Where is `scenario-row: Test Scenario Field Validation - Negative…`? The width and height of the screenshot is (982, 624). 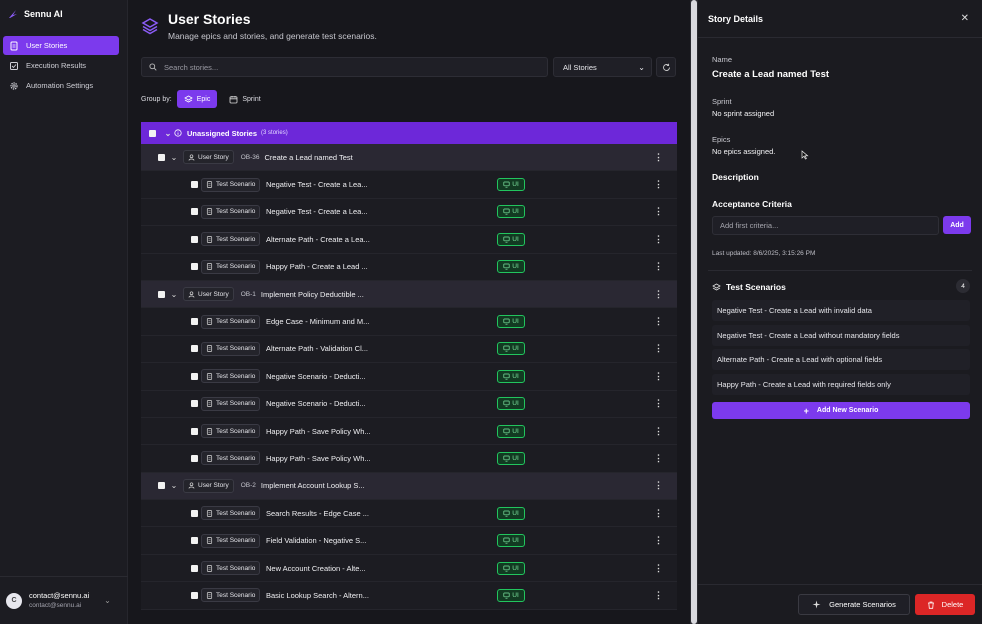 scenario-row: Test Scenario Field Validation - Negative… is located at coordinates (409, 541).